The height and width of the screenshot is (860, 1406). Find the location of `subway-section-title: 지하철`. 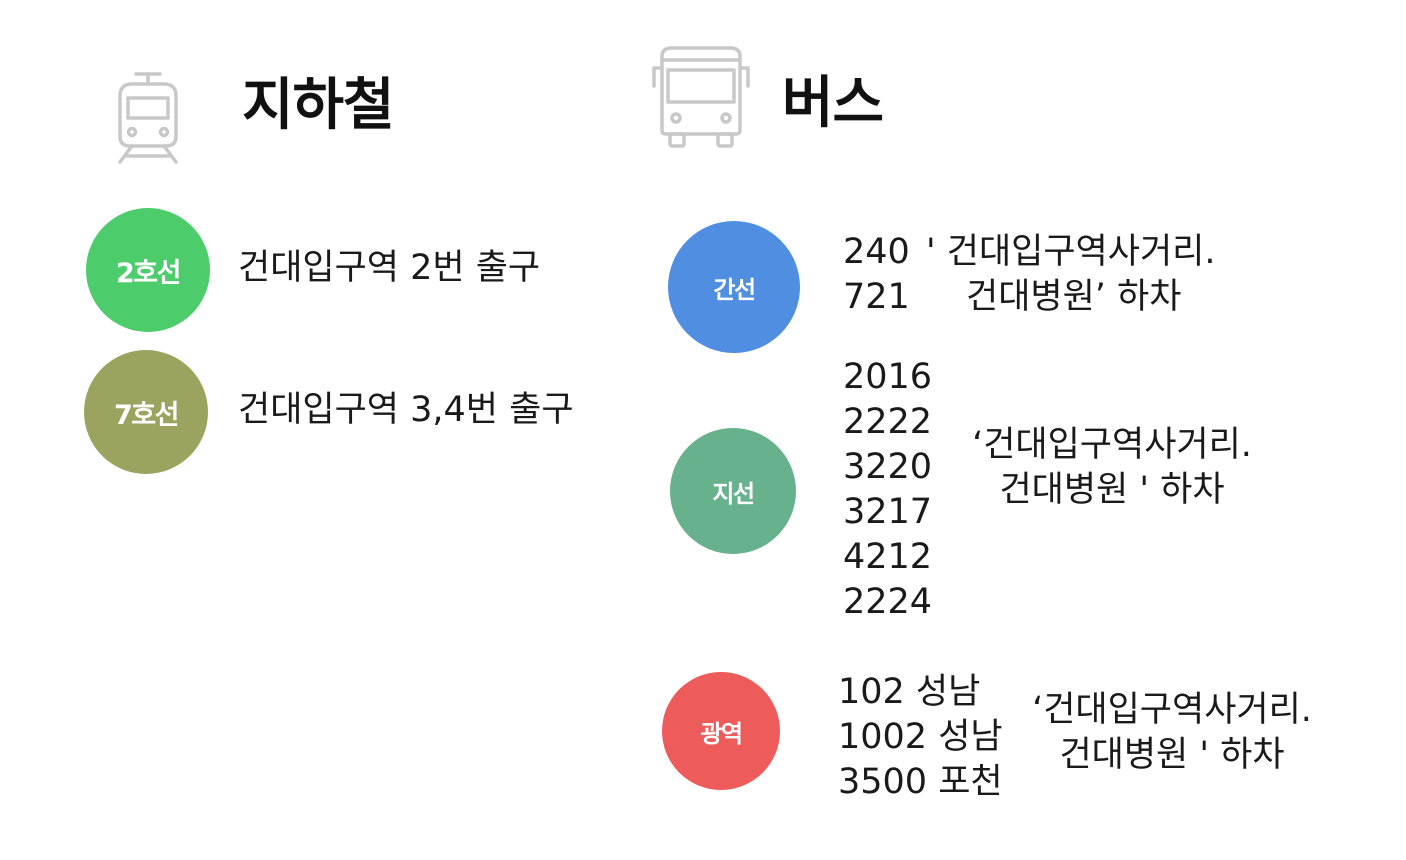

subway-section-title: 지하철 is located at coordinates (318, 105).